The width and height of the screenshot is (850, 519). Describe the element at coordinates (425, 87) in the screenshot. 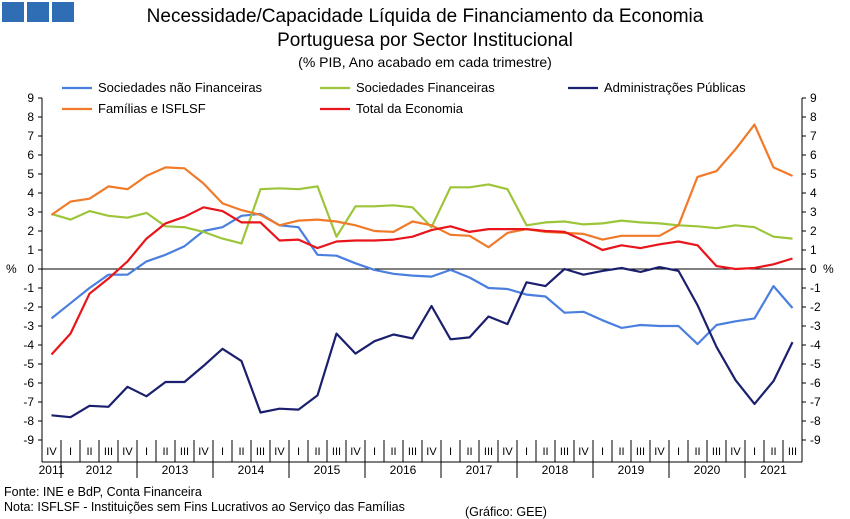

I see `legend-label: Sociedades Financeiras` at that location.